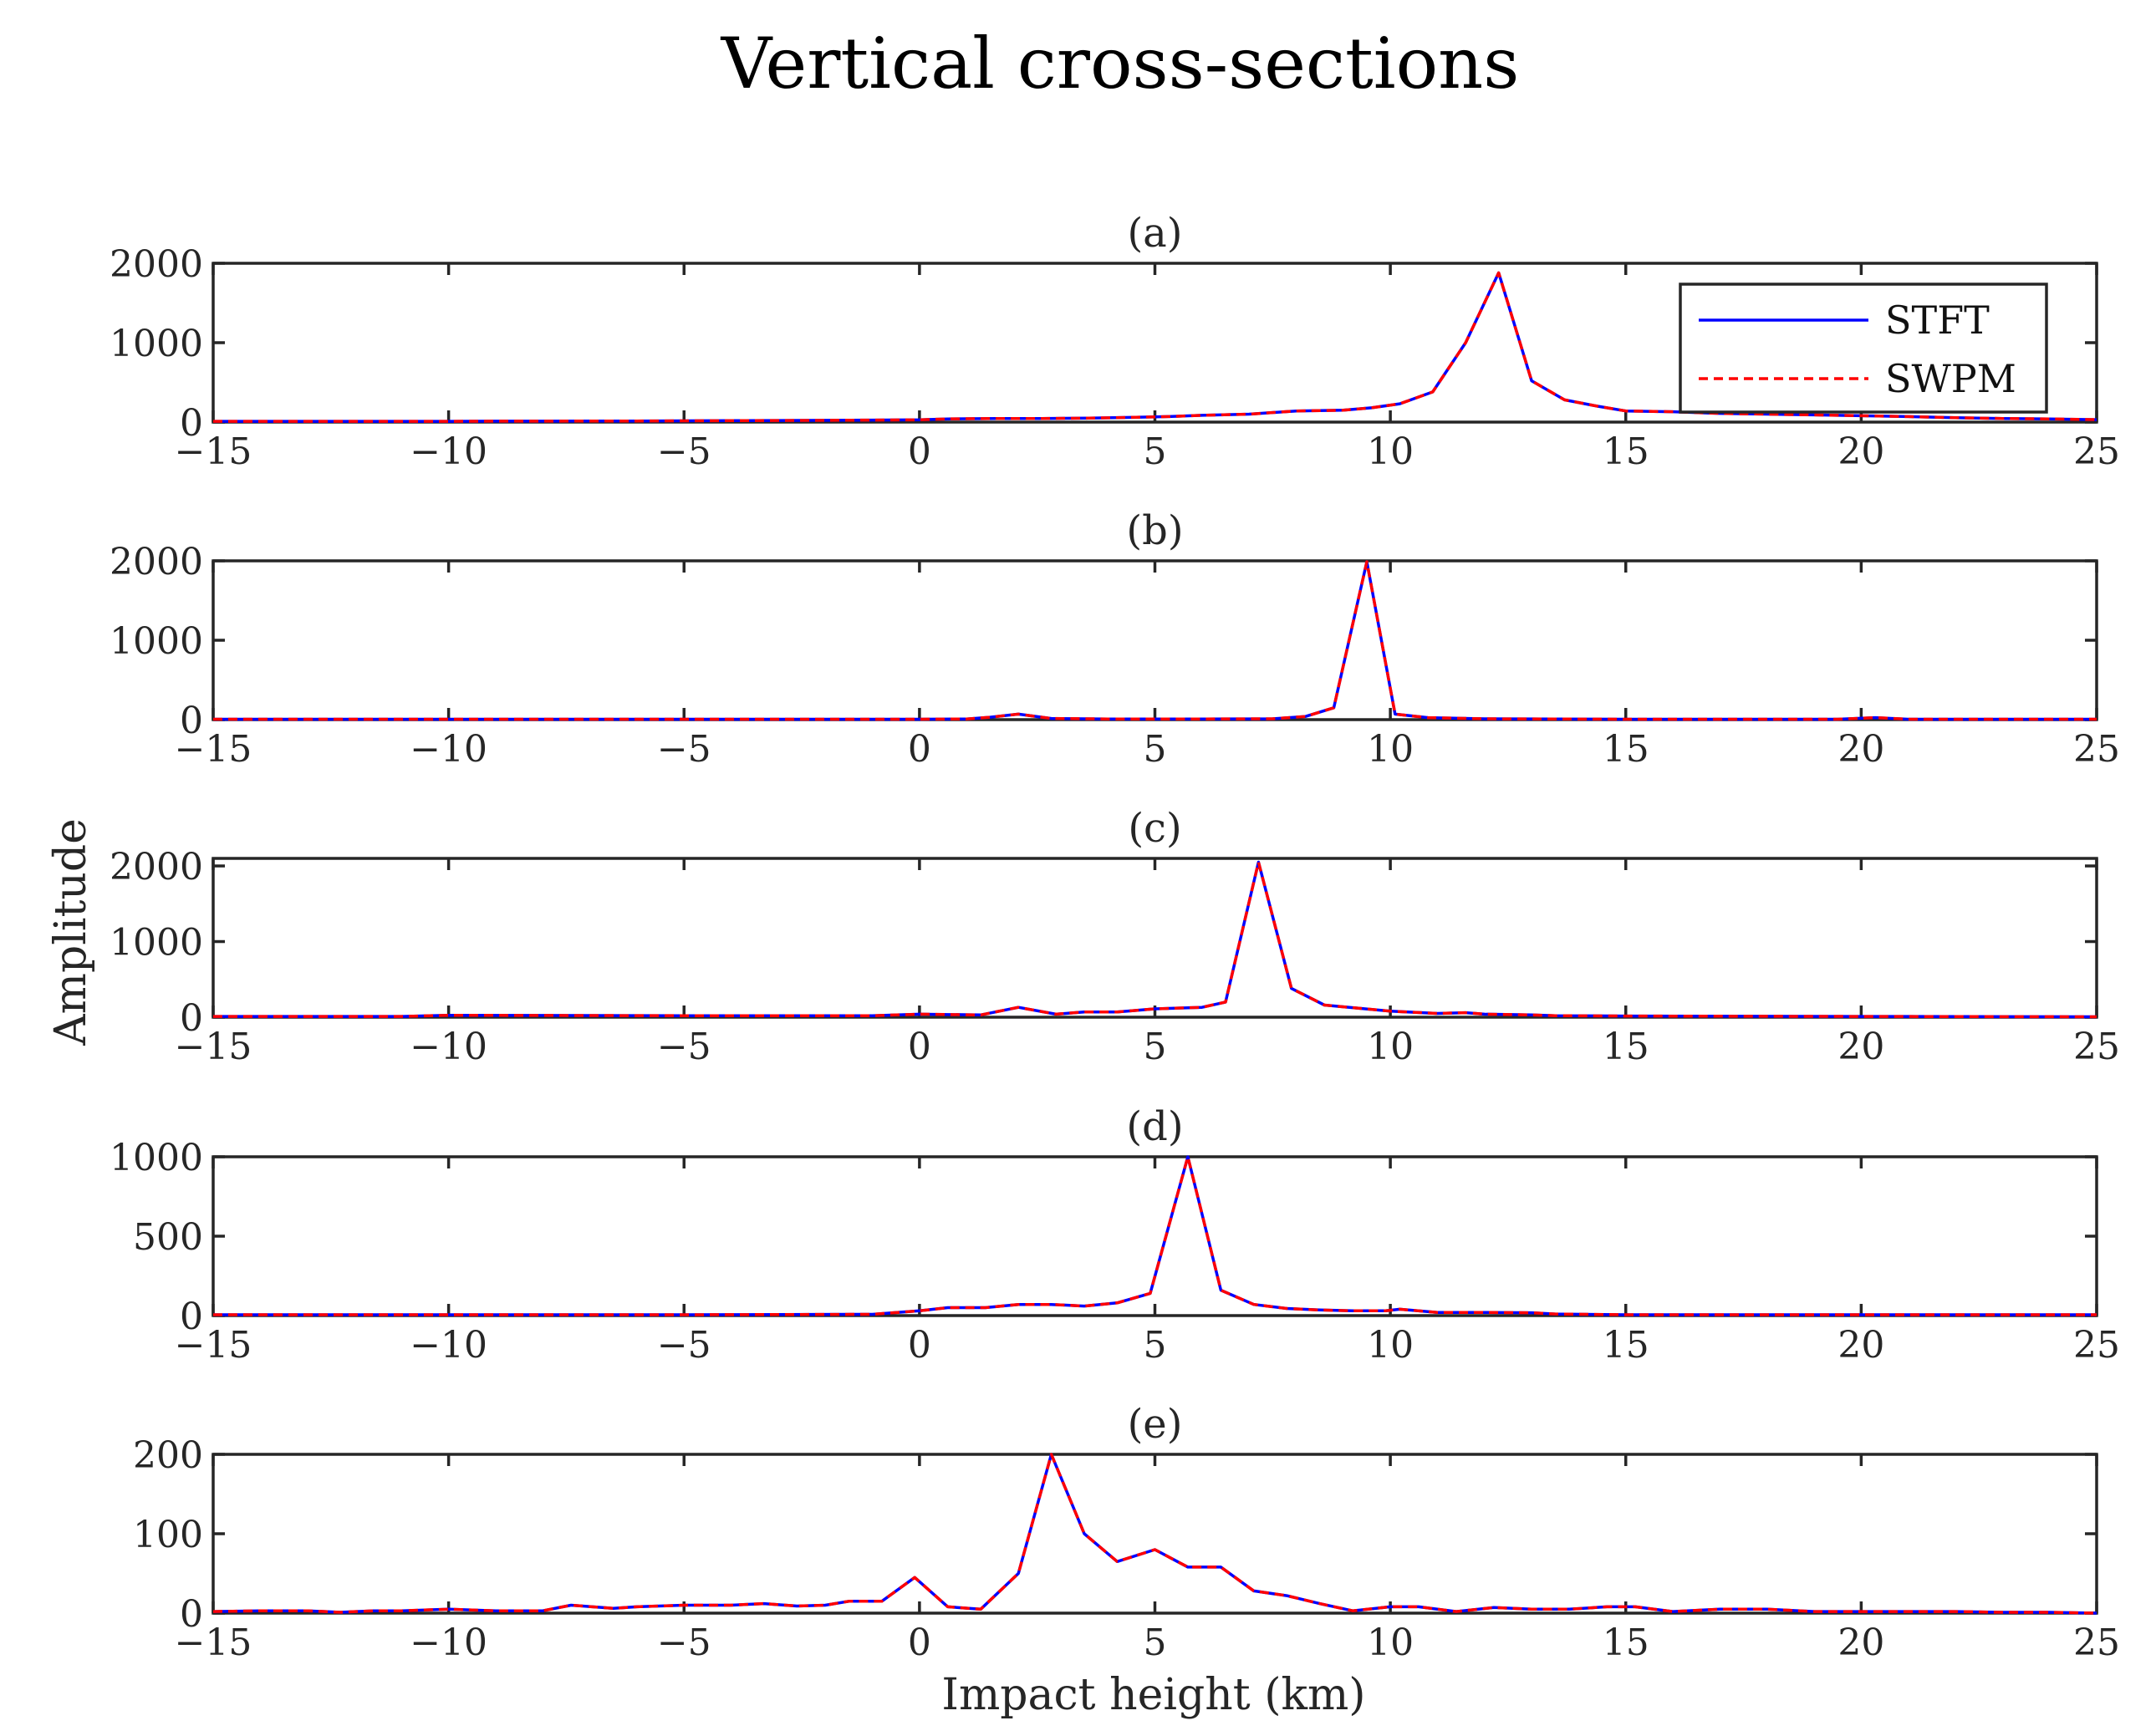 This screenshot has height=1736, width=2156. What do you see at coordinates (168, 1237) in the screenshot?
I see `y-tick-label: 500` at bounding box center [168, 1237].